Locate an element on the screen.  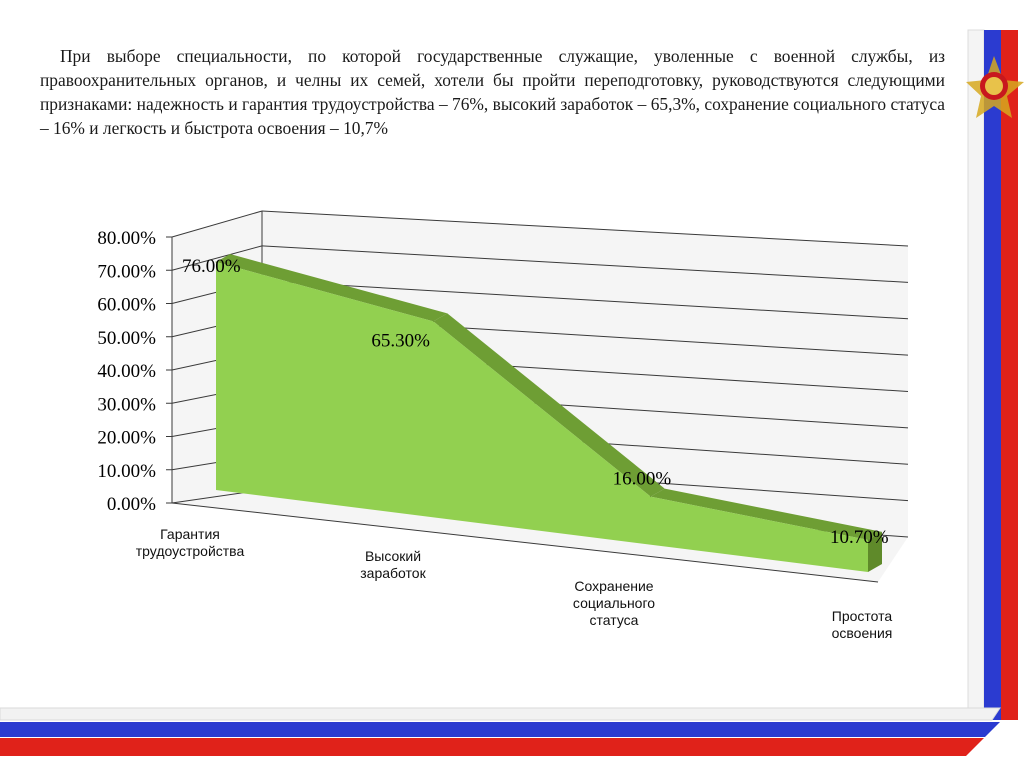
y-tick-label: 10.00% is located at coordinates (126, 471).